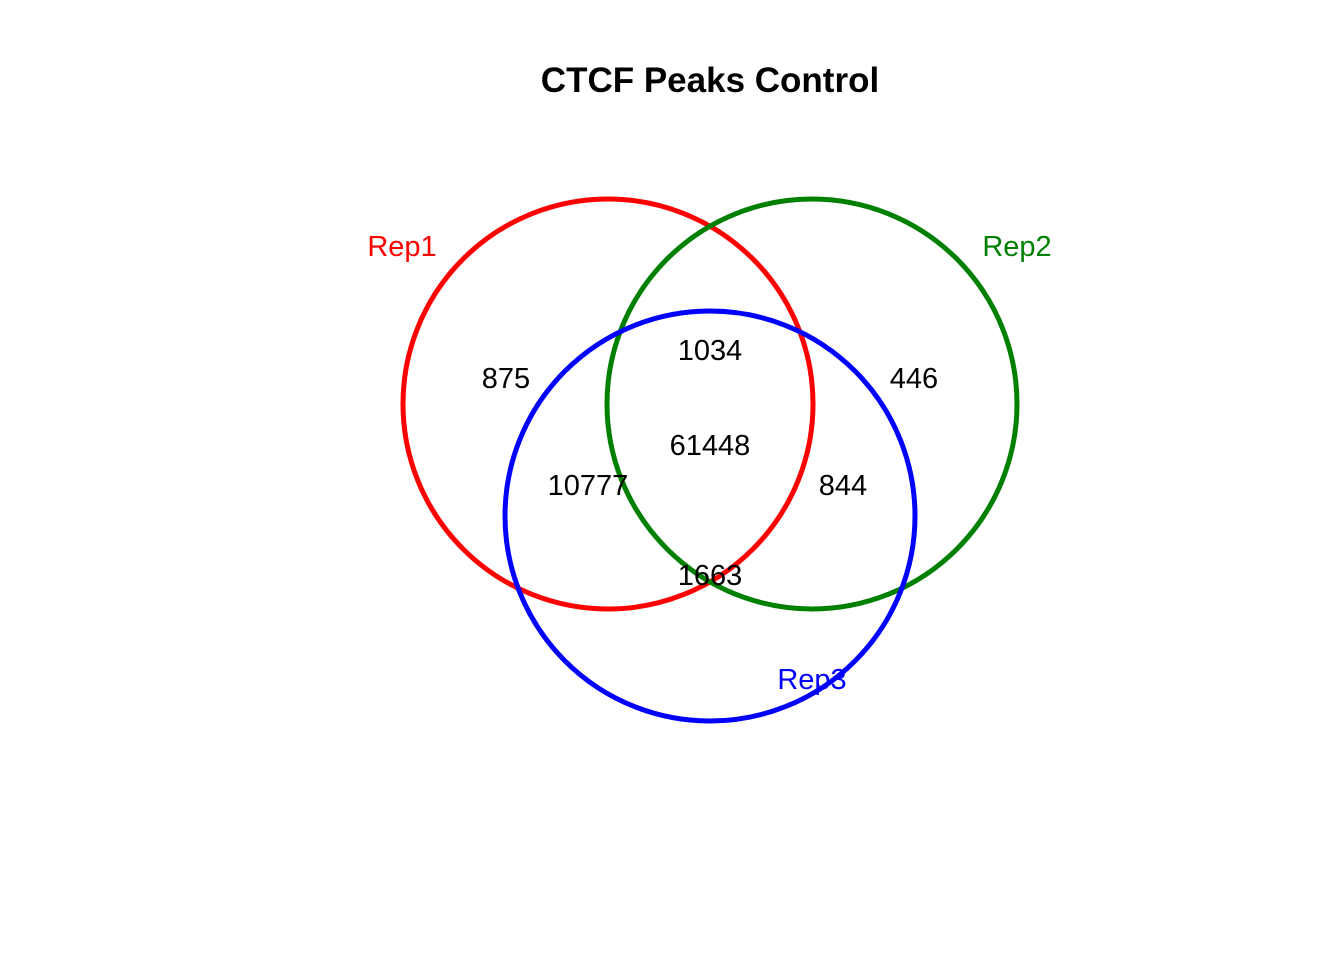  What do you see at coordinates (1016, 247) in the screenshot?
I see `set-label-rep2: Rep2` at bounding box center [1016, 247].